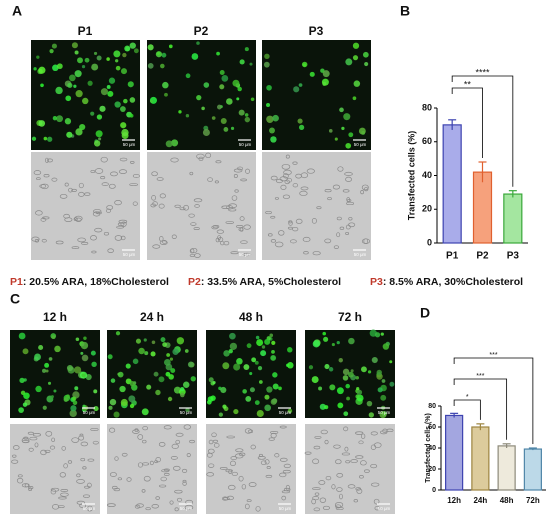  What do you see at coordinates (17, 11) in the screenshot?
I see `panel-label: A` at bounding box center [17, 11].